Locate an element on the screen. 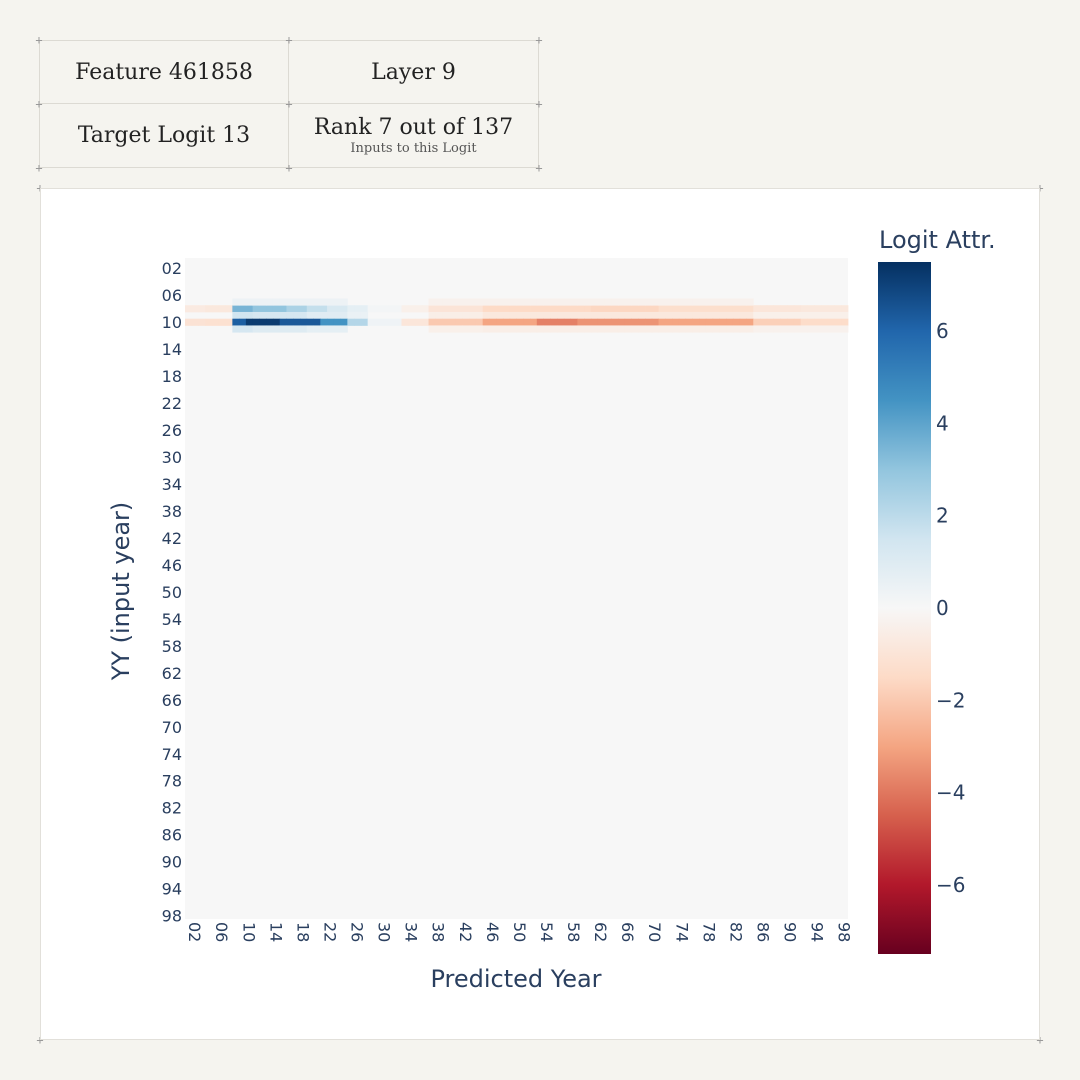 This screenshot has width=1080, height=1080. colorbar-tick-label: 2 is located at coordinates (942, 516).